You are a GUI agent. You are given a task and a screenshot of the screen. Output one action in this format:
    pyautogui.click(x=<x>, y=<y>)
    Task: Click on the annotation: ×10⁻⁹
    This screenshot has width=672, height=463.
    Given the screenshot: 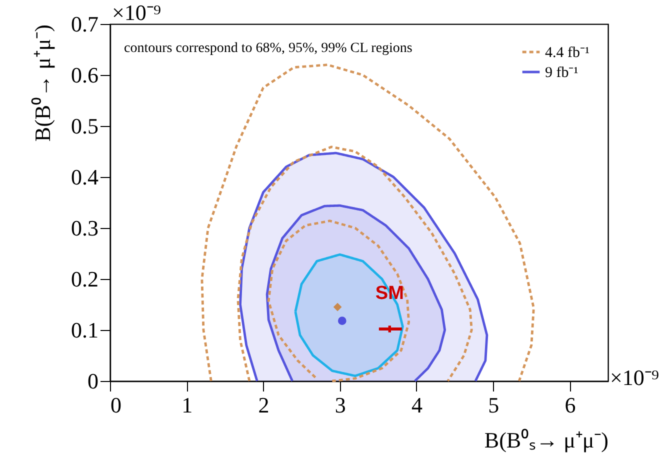 What is the action you would take?
    pyautogui.click(x=137, y=12)
    